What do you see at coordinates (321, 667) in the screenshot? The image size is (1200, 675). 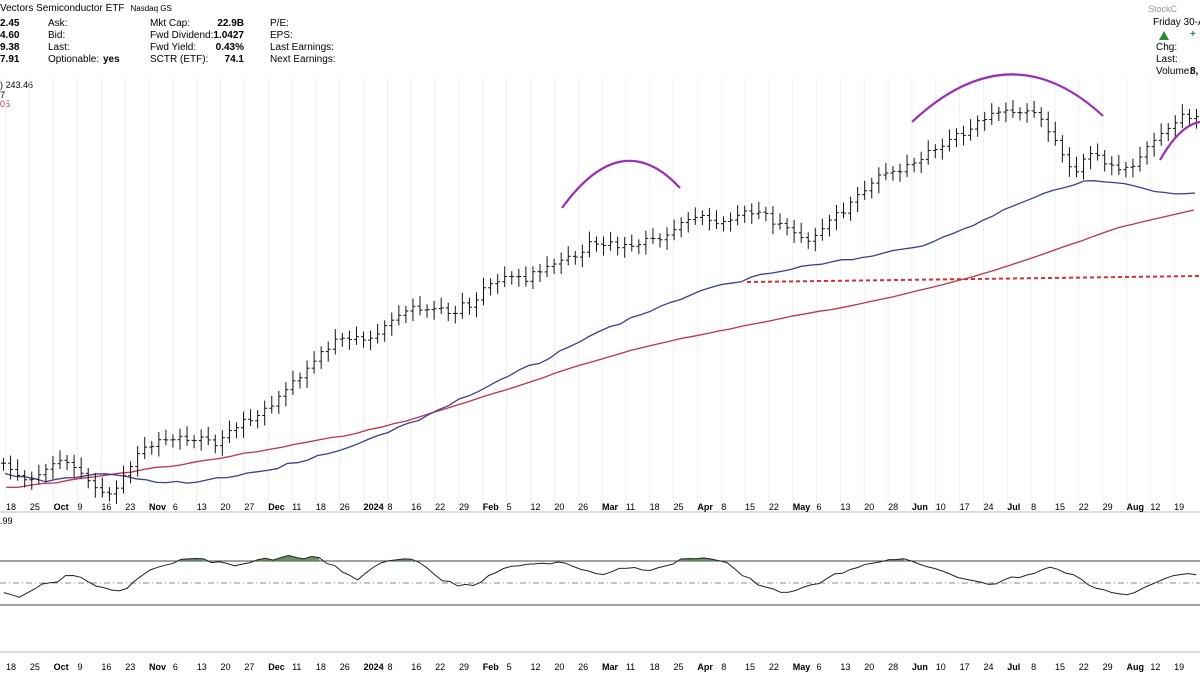 I see `x-tick-label-lower: 18` at bounding box center [321, 667].